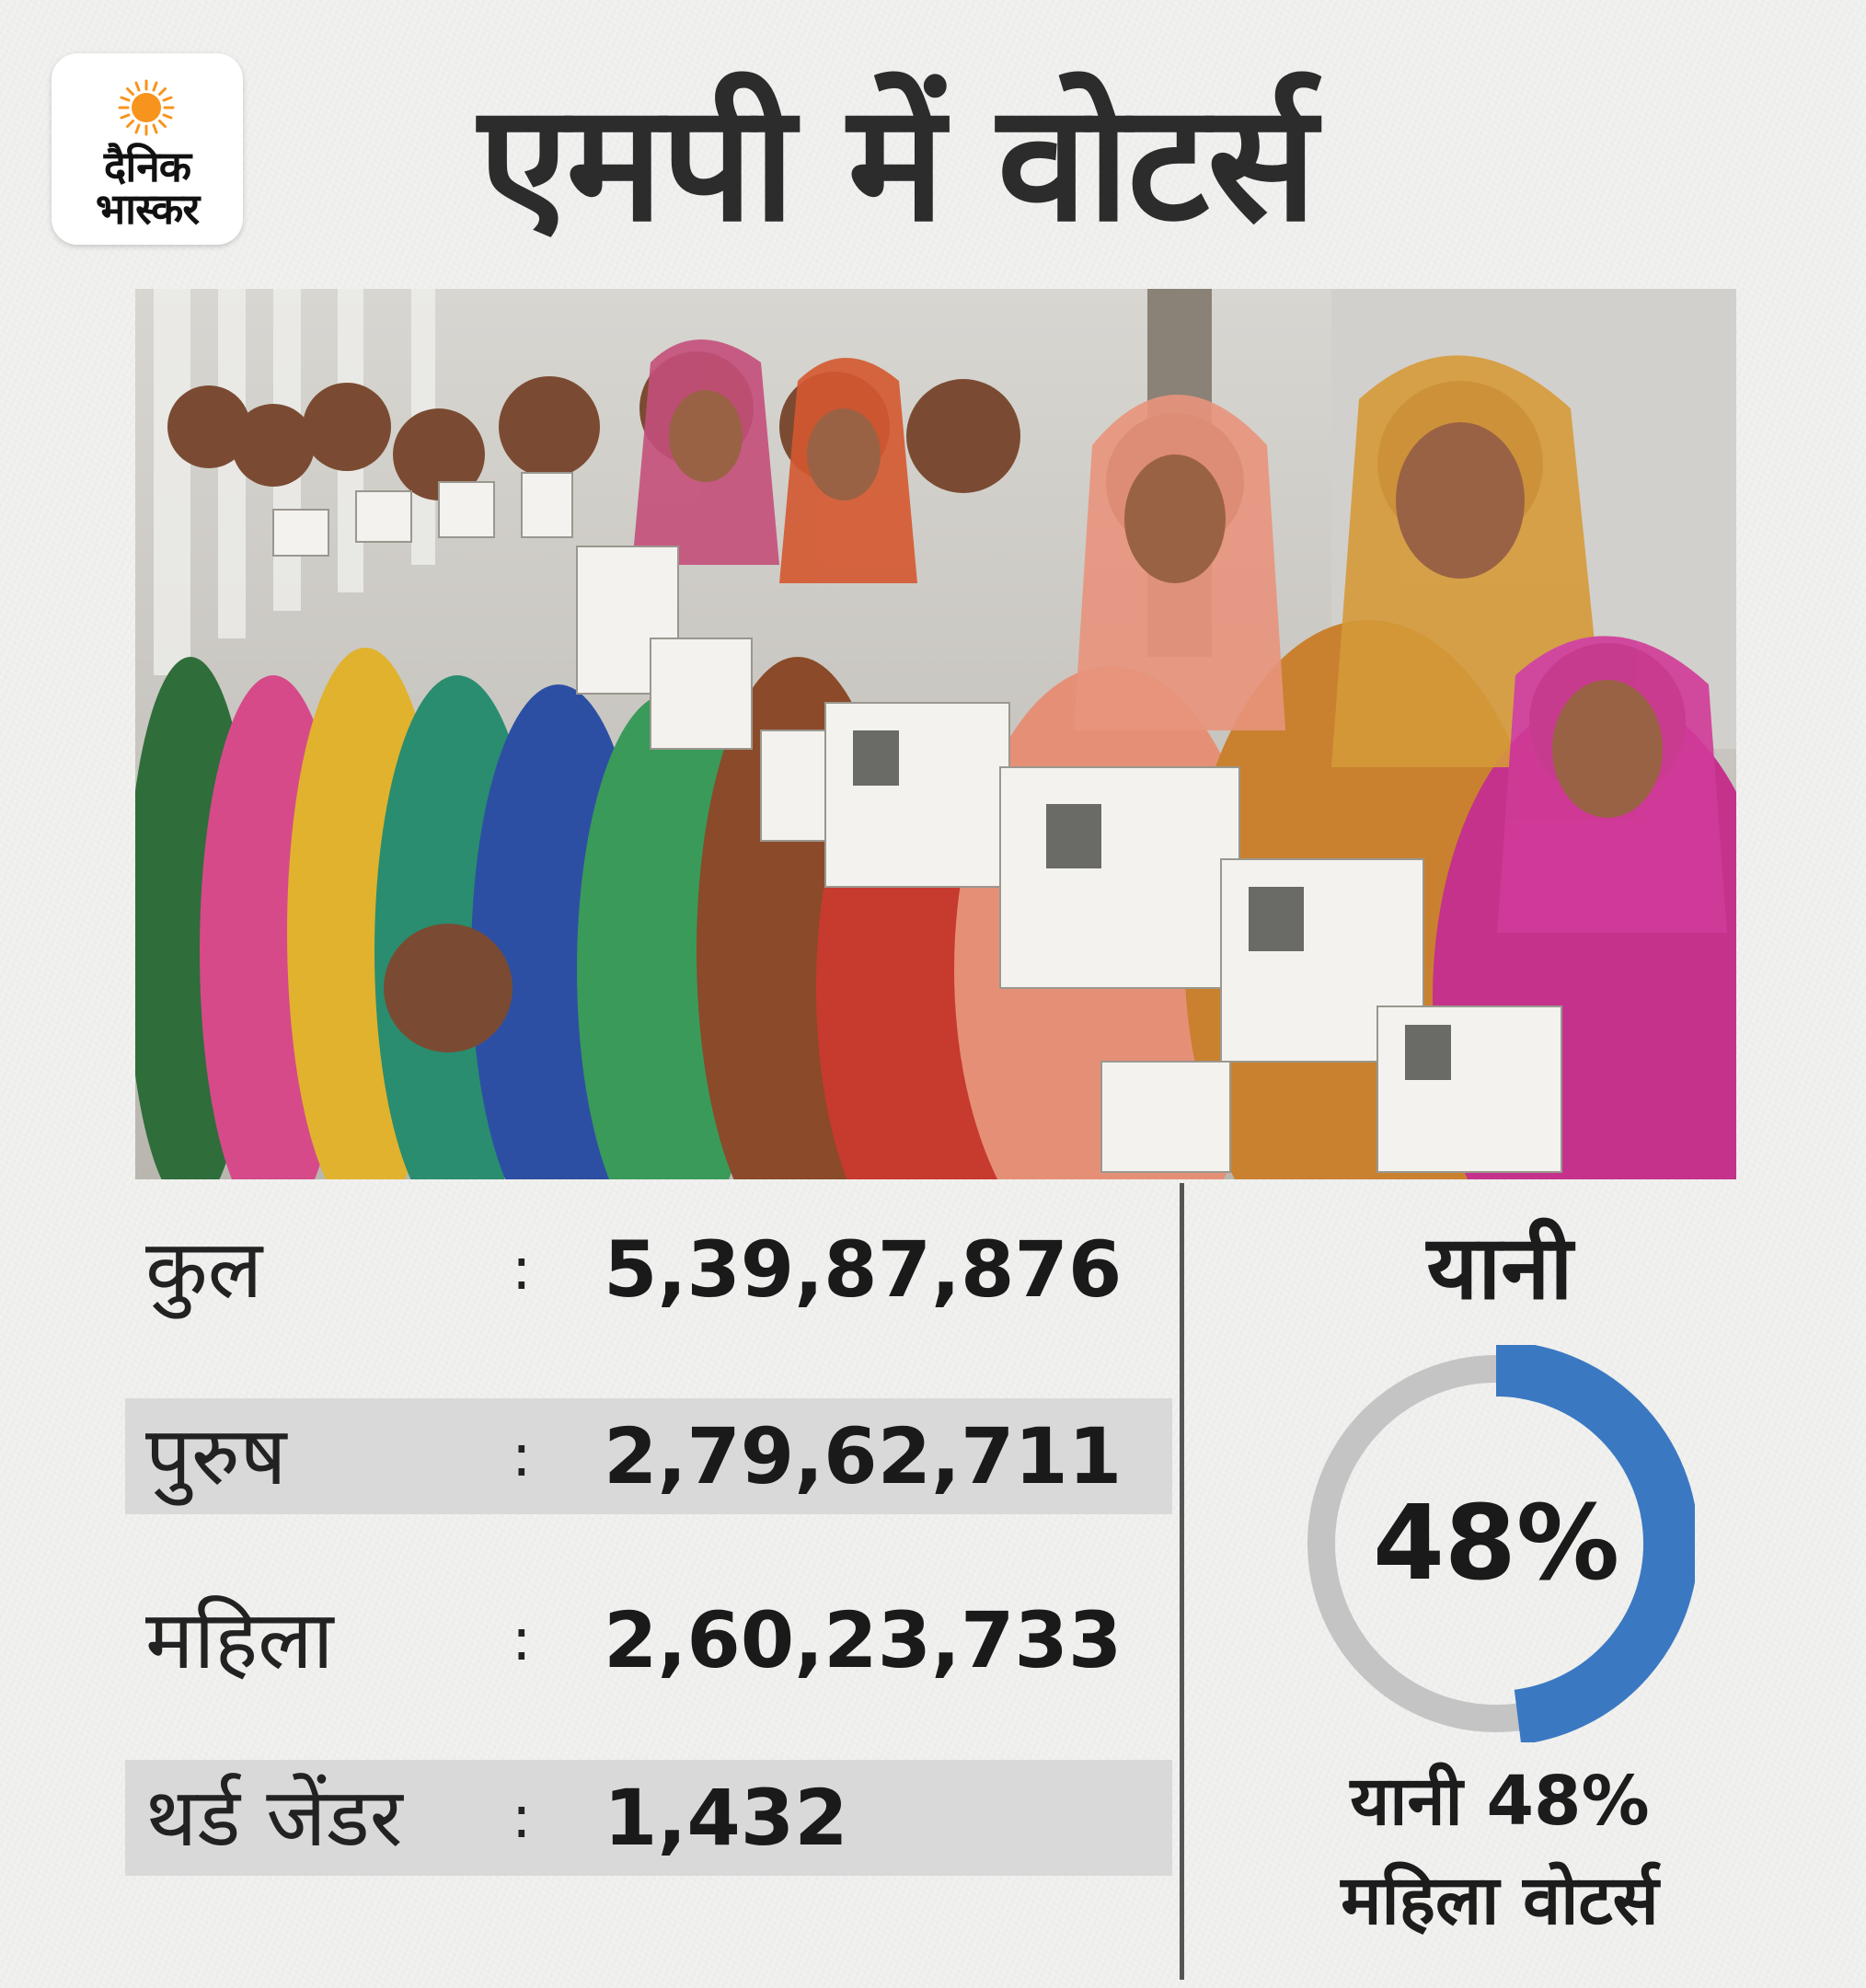  Describe the element at coordinates (146, 107) in the screenshot. I see `sun-icon` at that location.